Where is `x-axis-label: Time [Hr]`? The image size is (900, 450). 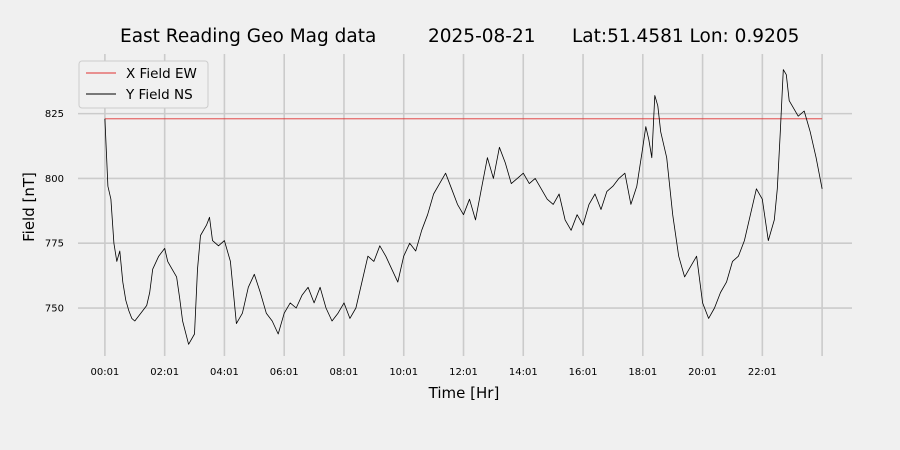
x-axis-label: Time [Hr] is located at coordinates (464, 393).